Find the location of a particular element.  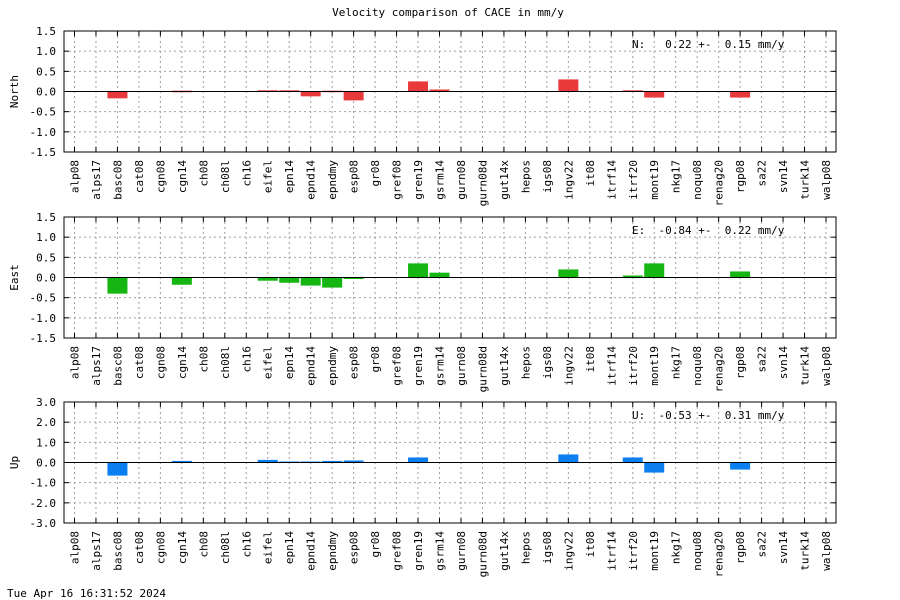

y-tick-label: 2.0 is located at coordinates (46, 422).